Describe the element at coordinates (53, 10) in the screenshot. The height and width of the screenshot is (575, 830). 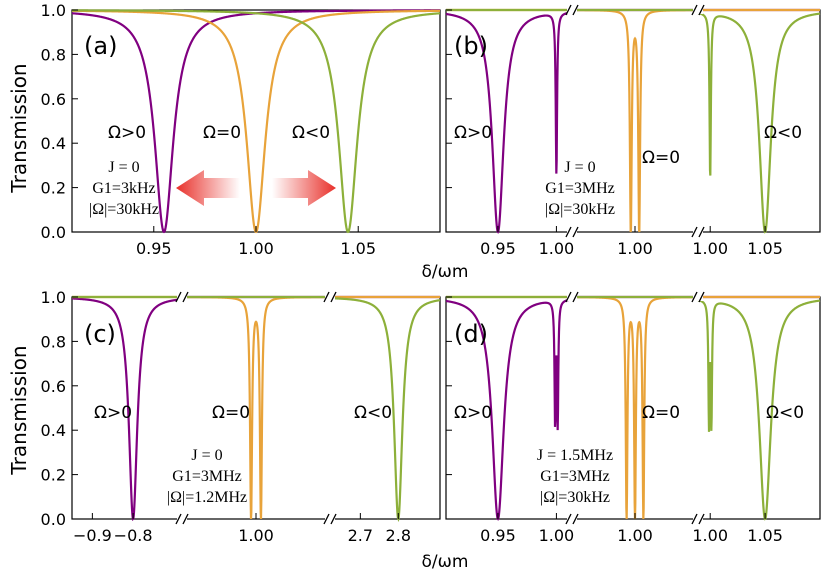
I see `panel-a-ytick-label: 1.0` at that location.